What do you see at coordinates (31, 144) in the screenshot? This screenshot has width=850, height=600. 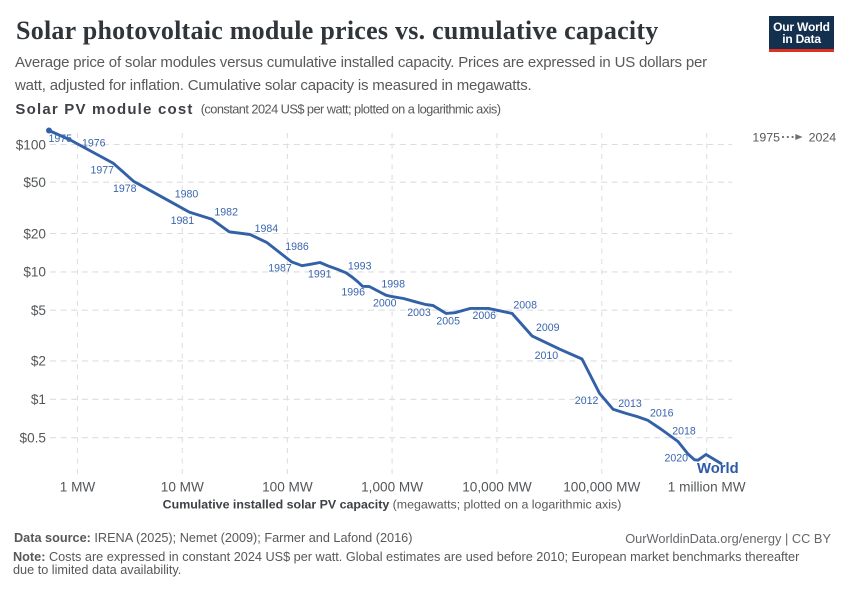 I see `svg-text: $100` at bounding box center [31, 144].